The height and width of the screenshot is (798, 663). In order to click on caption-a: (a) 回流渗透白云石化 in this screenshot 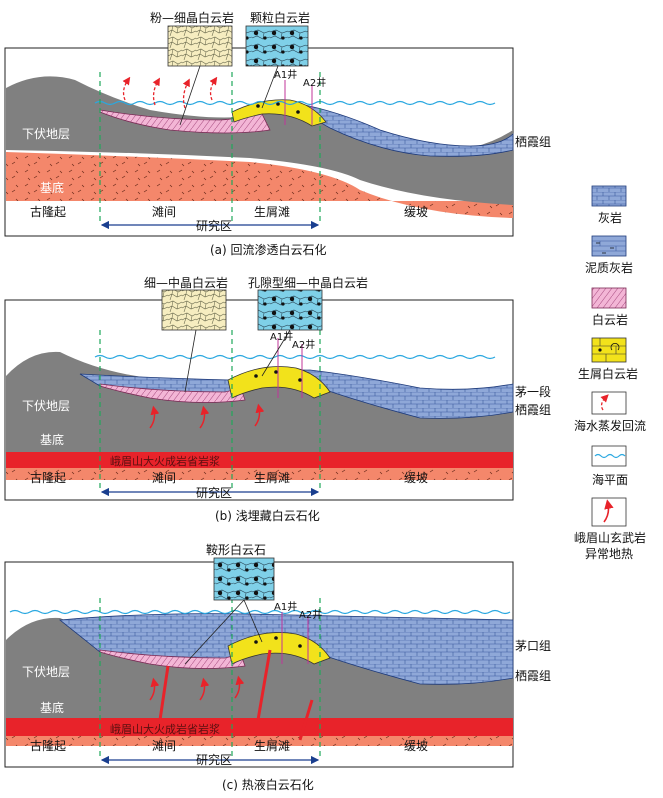, I will do `click(268, 249)`.